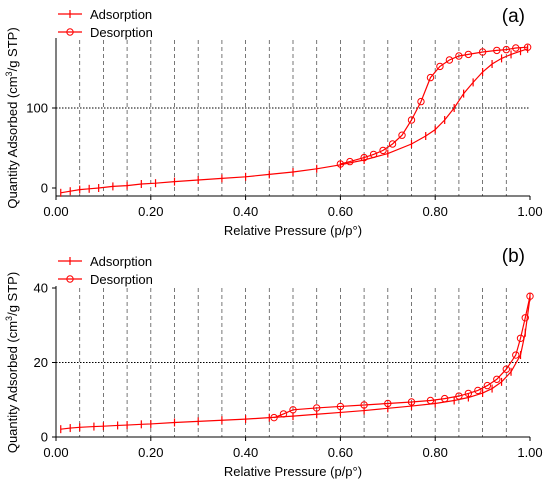 This screenshot has width=550, height=486. Describe the element at coordinates (513, 256) in the screenshot. I see `panel-label: (b)` at that location.